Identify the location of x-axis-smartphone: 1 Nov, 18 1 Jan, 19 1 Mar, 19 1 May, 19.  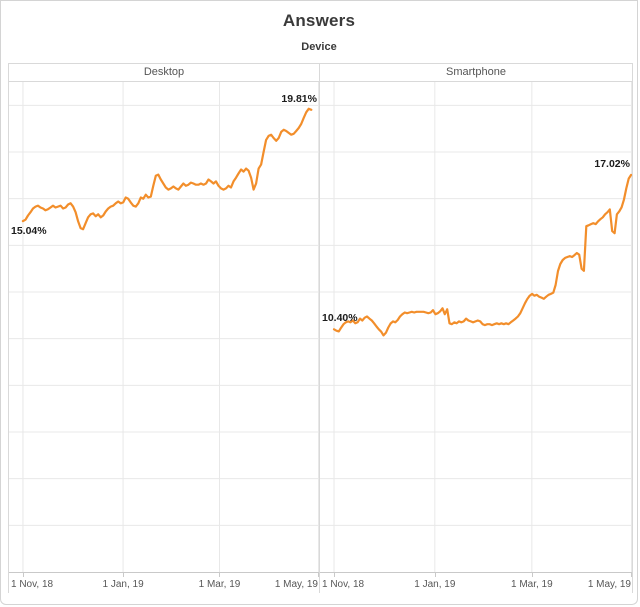
(476, 583).